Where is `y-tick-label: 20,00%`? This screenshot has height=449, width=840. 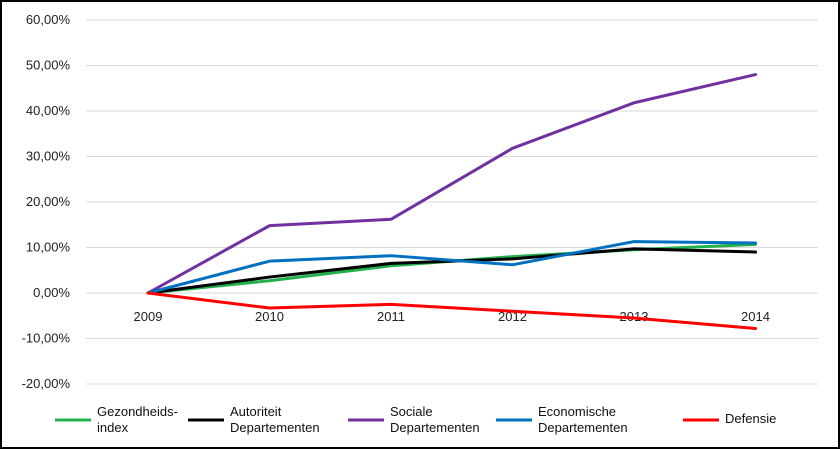
y-tick-label: 20,00% is located at coordinates (48, 201).